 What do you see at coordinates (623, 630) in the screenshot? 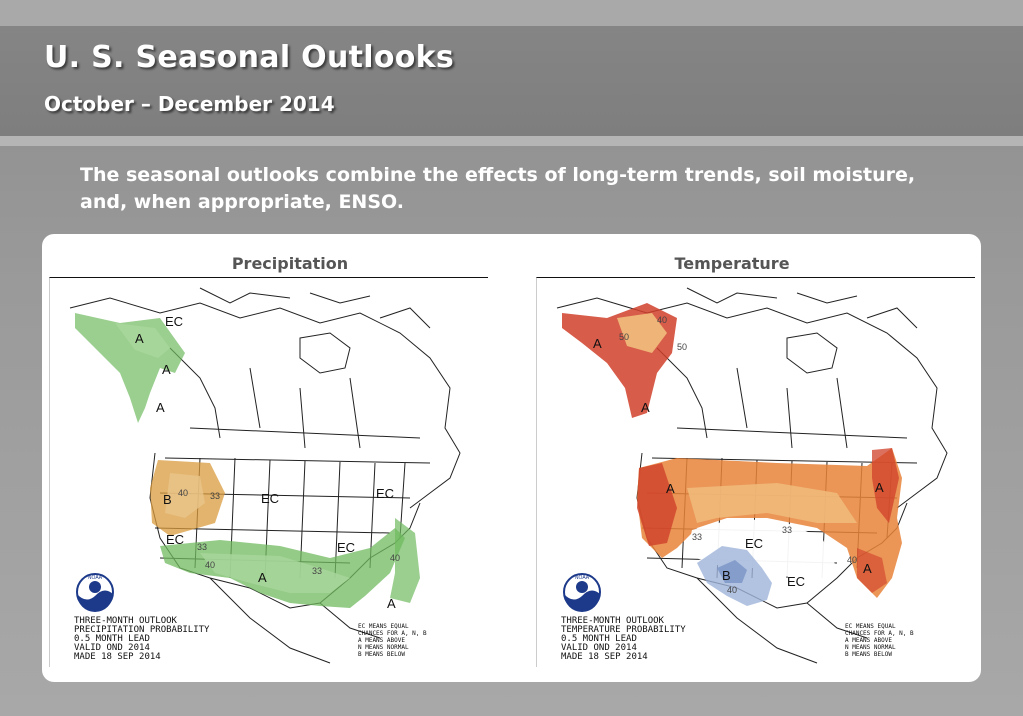
I see `temp-caption-line2: TEMPERATURE PROBABILITY` at bounding box center [623, 630].